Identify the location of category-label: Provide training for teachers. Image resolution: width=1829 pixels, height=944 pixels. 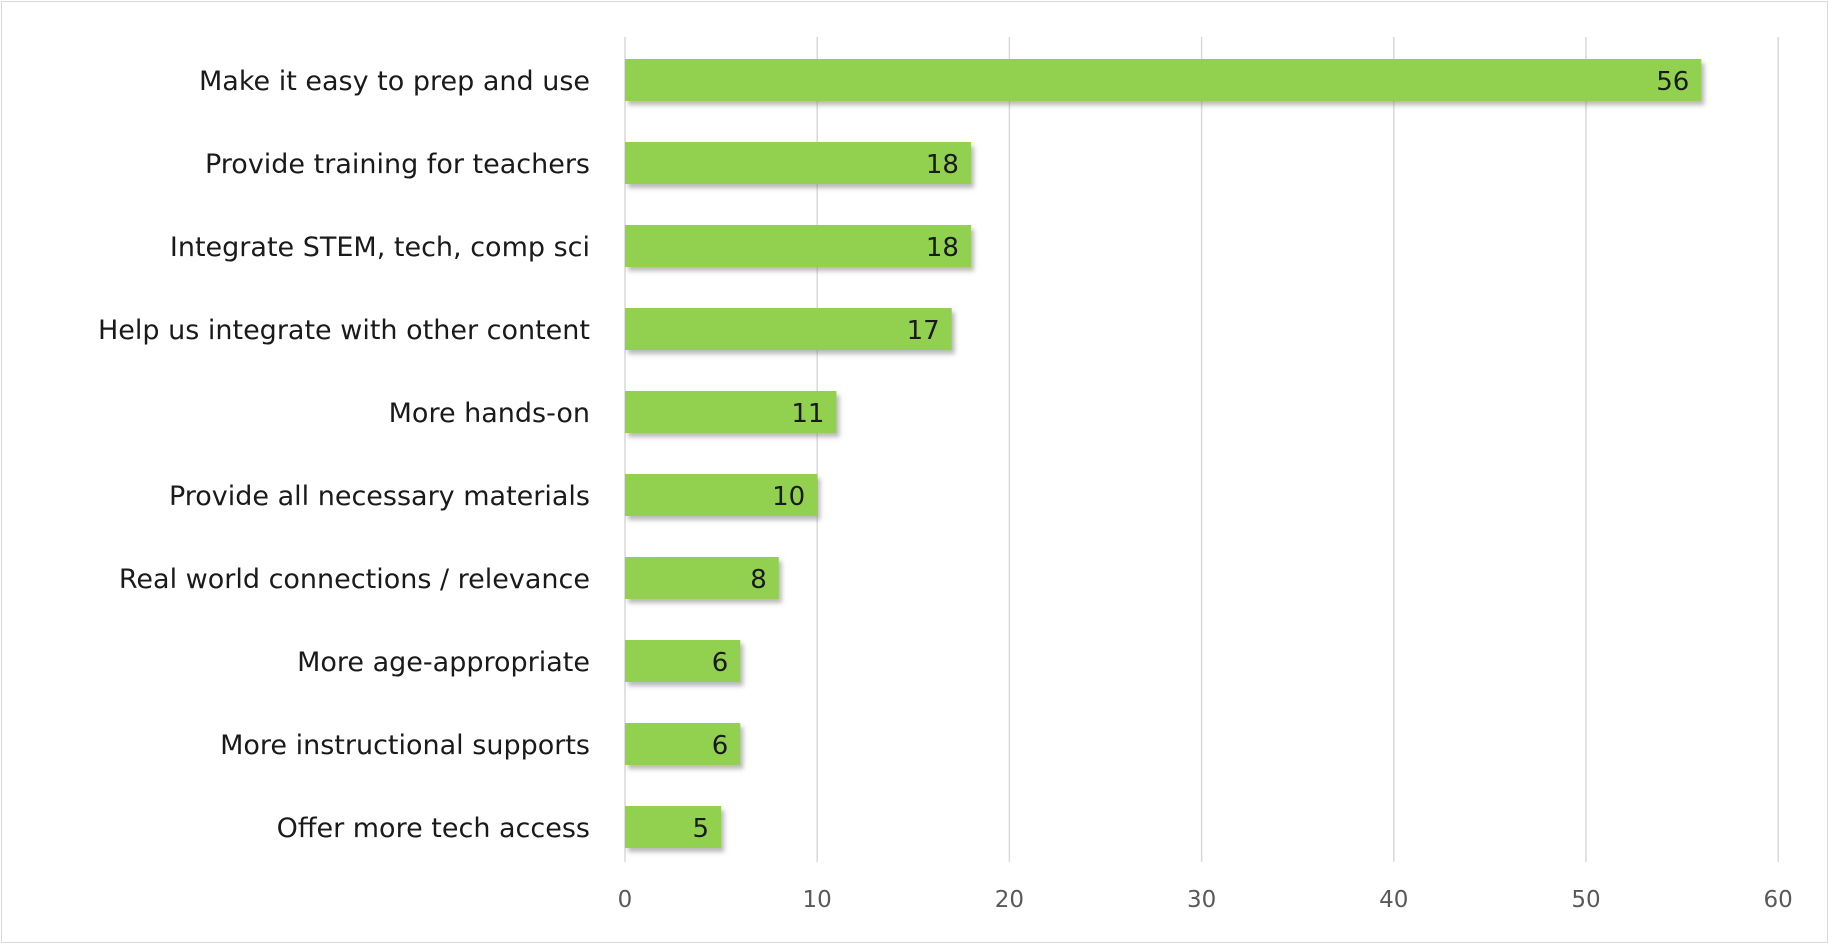
(397, 164).